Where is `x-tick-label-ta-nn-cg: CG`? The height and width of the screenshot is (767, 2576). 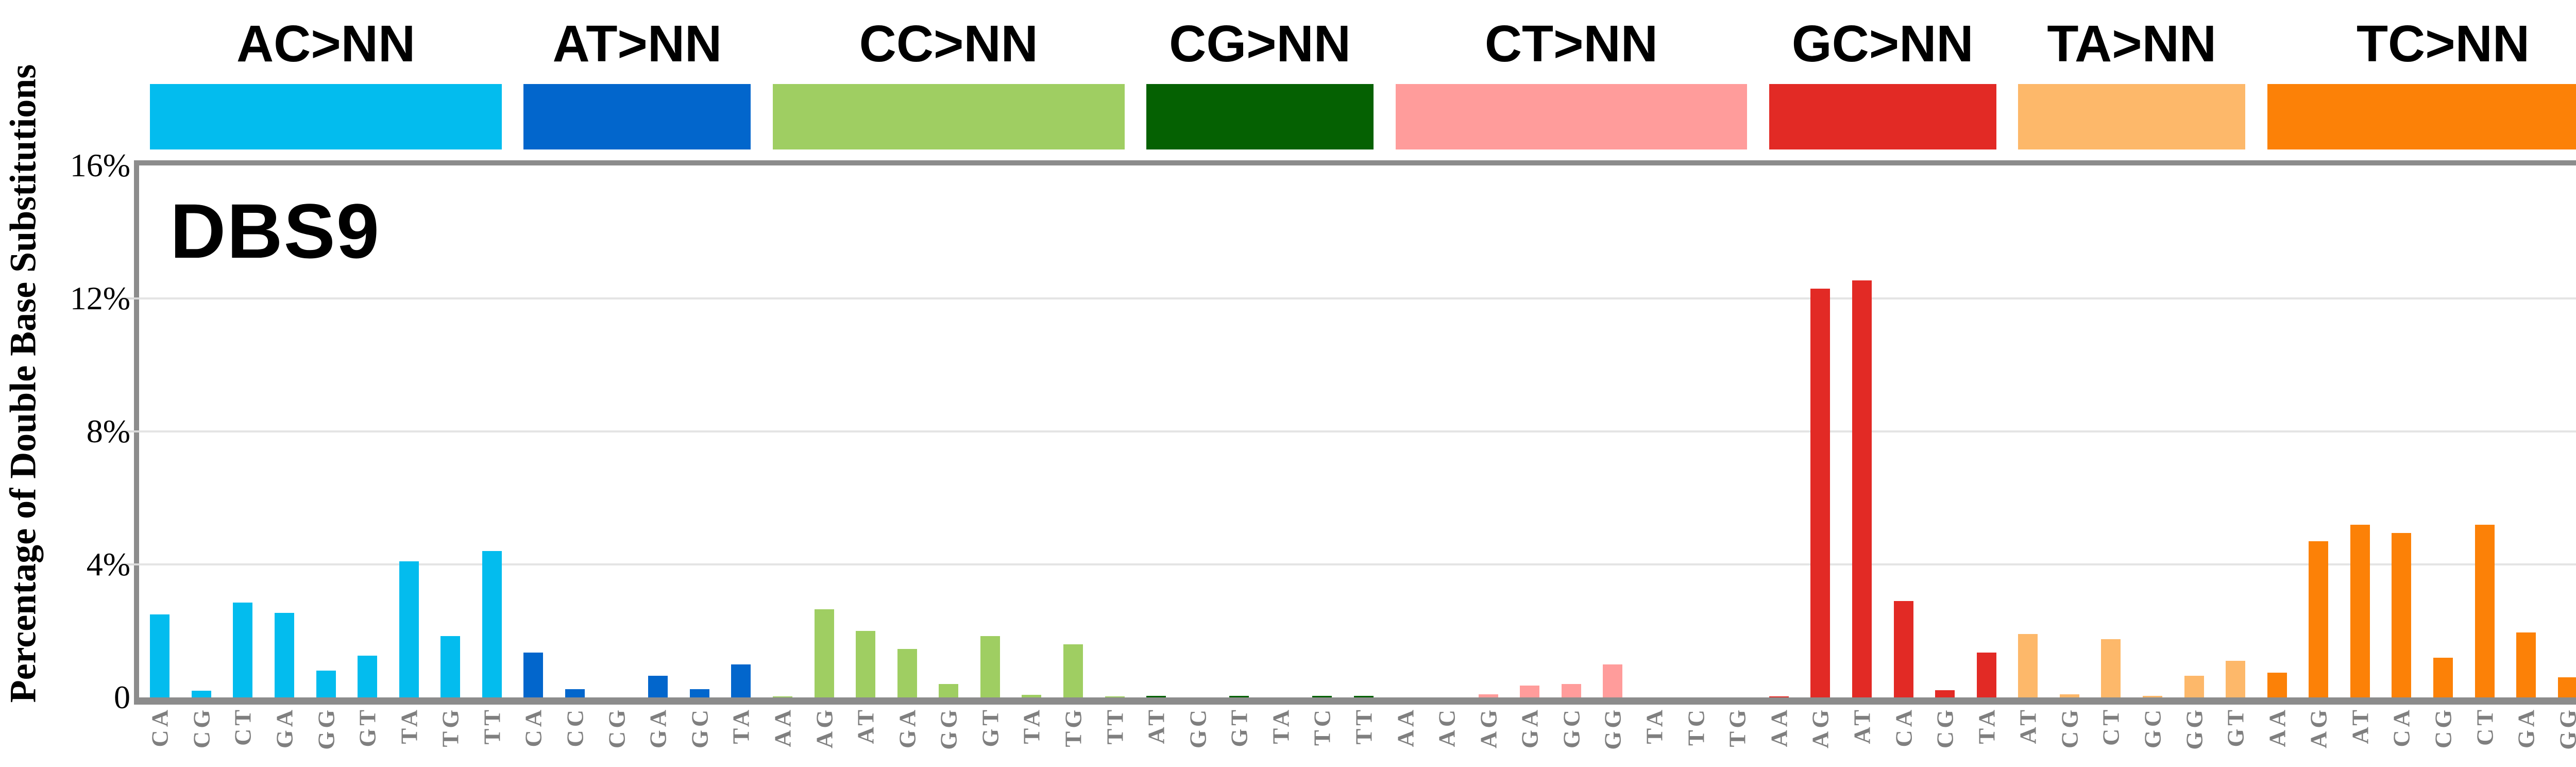
x-tick-label-ta-nn-cg: CG is located at coordinates (2070, 737).